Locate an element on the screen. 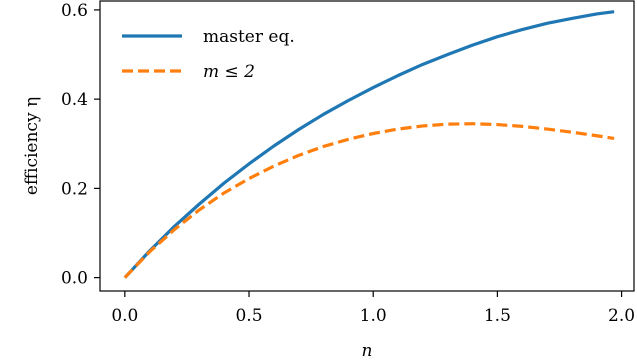  x-axis-ticks: 0.0 0.5 1.0 1.5 2.0 is located at coordinates (373, 308).